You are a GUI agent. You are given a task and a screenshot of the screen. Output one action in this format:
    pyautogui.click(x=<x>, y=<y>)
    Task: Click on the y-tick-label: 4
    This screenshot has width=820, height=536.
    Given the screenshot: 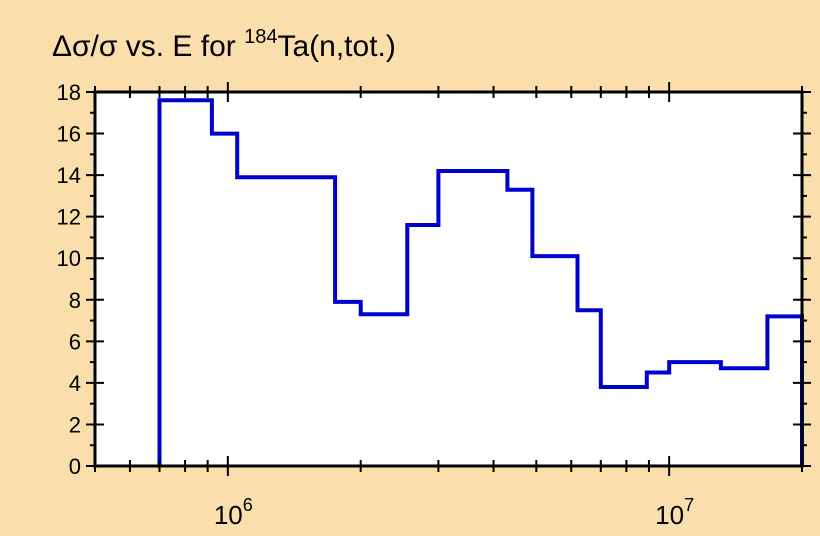 What is the action you would take?
    pyautogui.click(x=75, y=383)
    